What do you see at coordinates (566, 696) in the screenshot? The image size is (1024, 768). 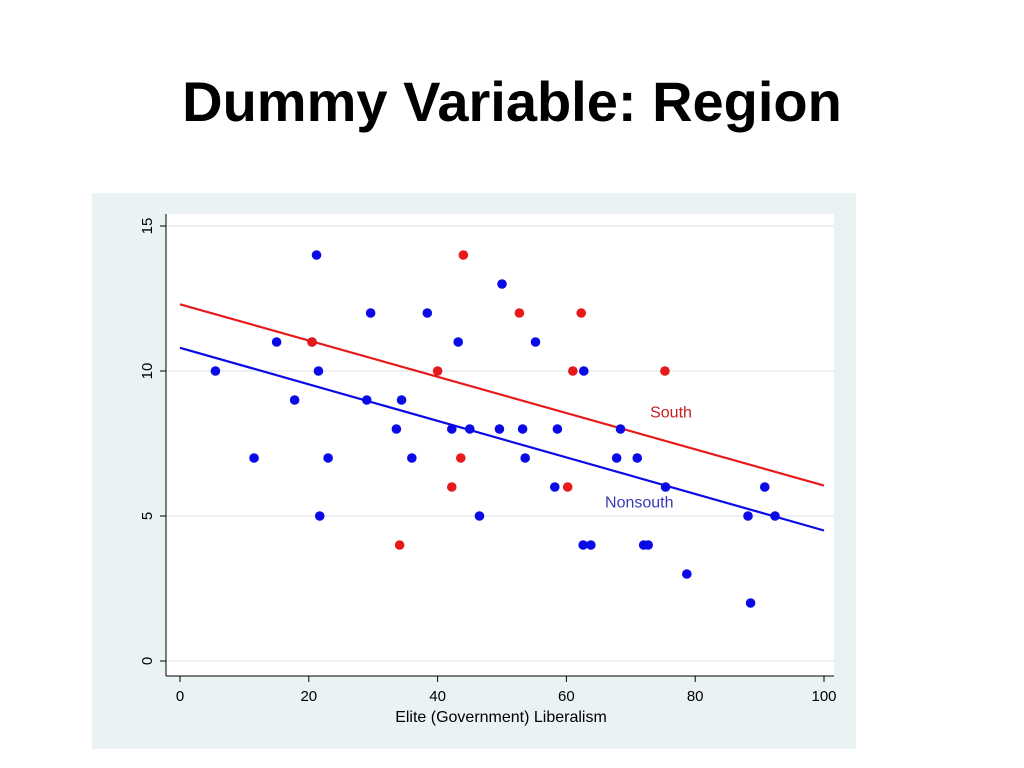 I see `x-tick-label-60: 60` at bounding box center [566, 696].